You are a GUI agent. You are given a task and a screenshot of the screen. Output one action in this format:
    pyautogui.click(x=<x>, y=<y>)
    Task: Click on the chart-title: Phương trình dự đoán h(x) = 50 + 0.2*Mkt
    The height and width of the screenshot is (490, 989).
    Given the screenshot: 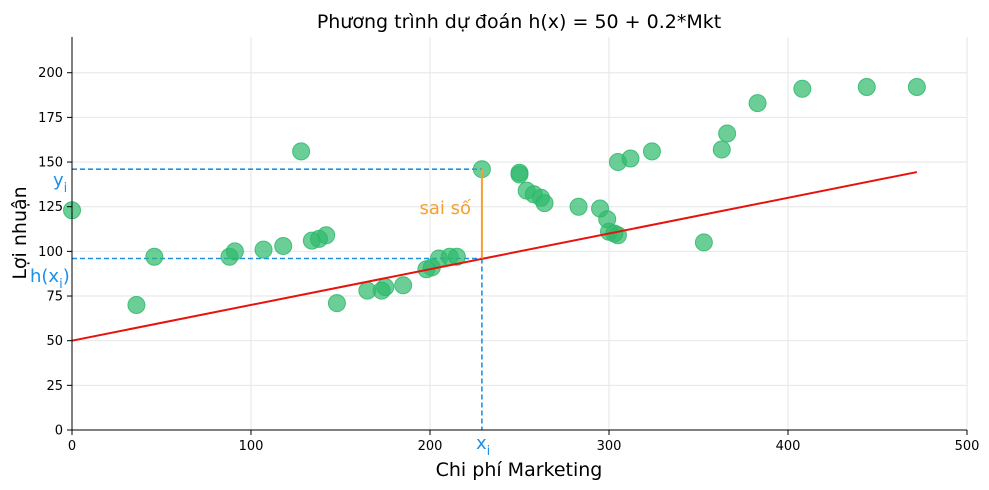 What is the action you would take?
    pyautogui.click(x=519, y=22)
    